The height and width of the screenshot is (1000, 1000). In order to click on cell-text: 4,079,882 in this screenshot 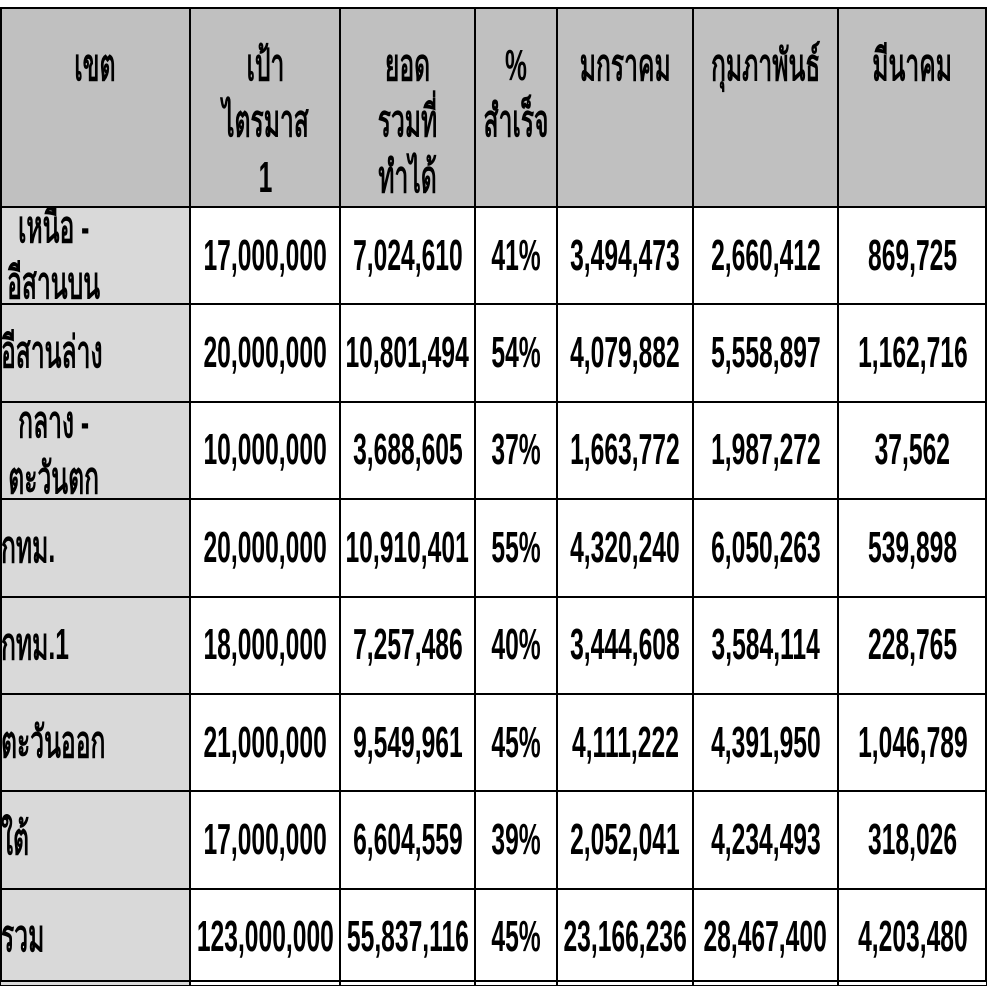, I will do `click(625, 353)`.